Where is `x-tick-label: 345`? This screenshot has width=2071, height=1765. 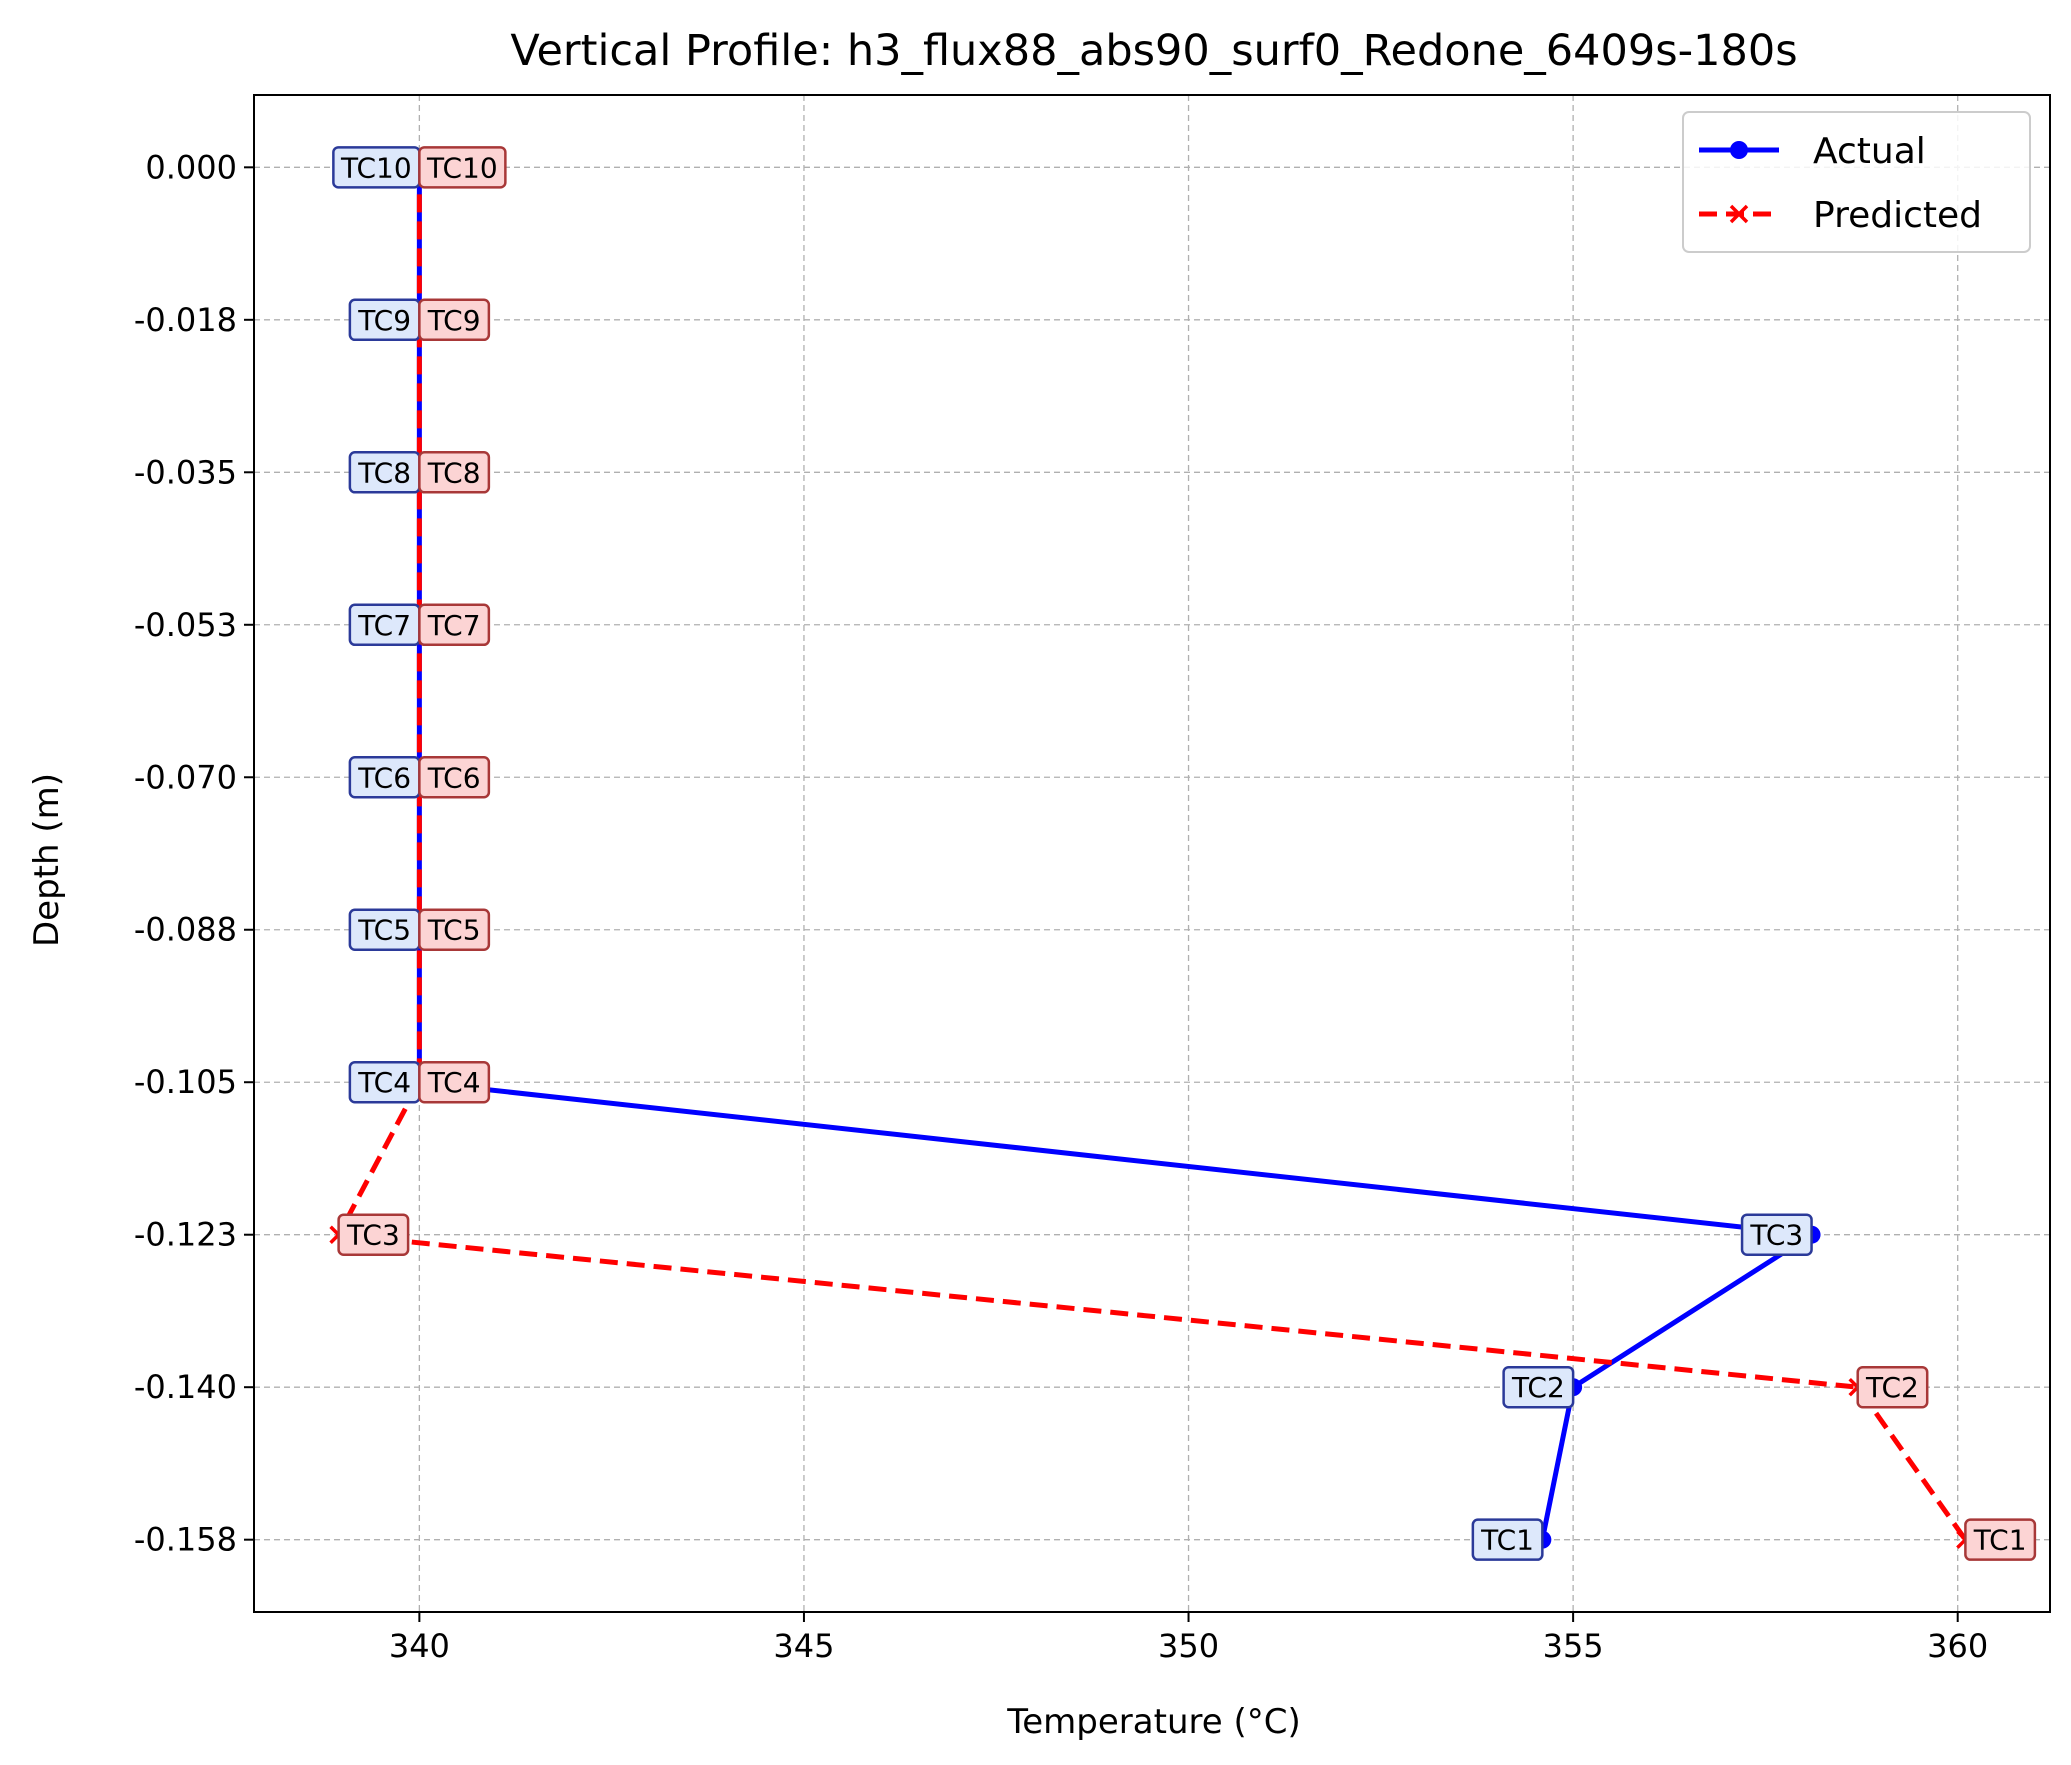 x-tick-label: 345 is located at coordinates (803, 1646).